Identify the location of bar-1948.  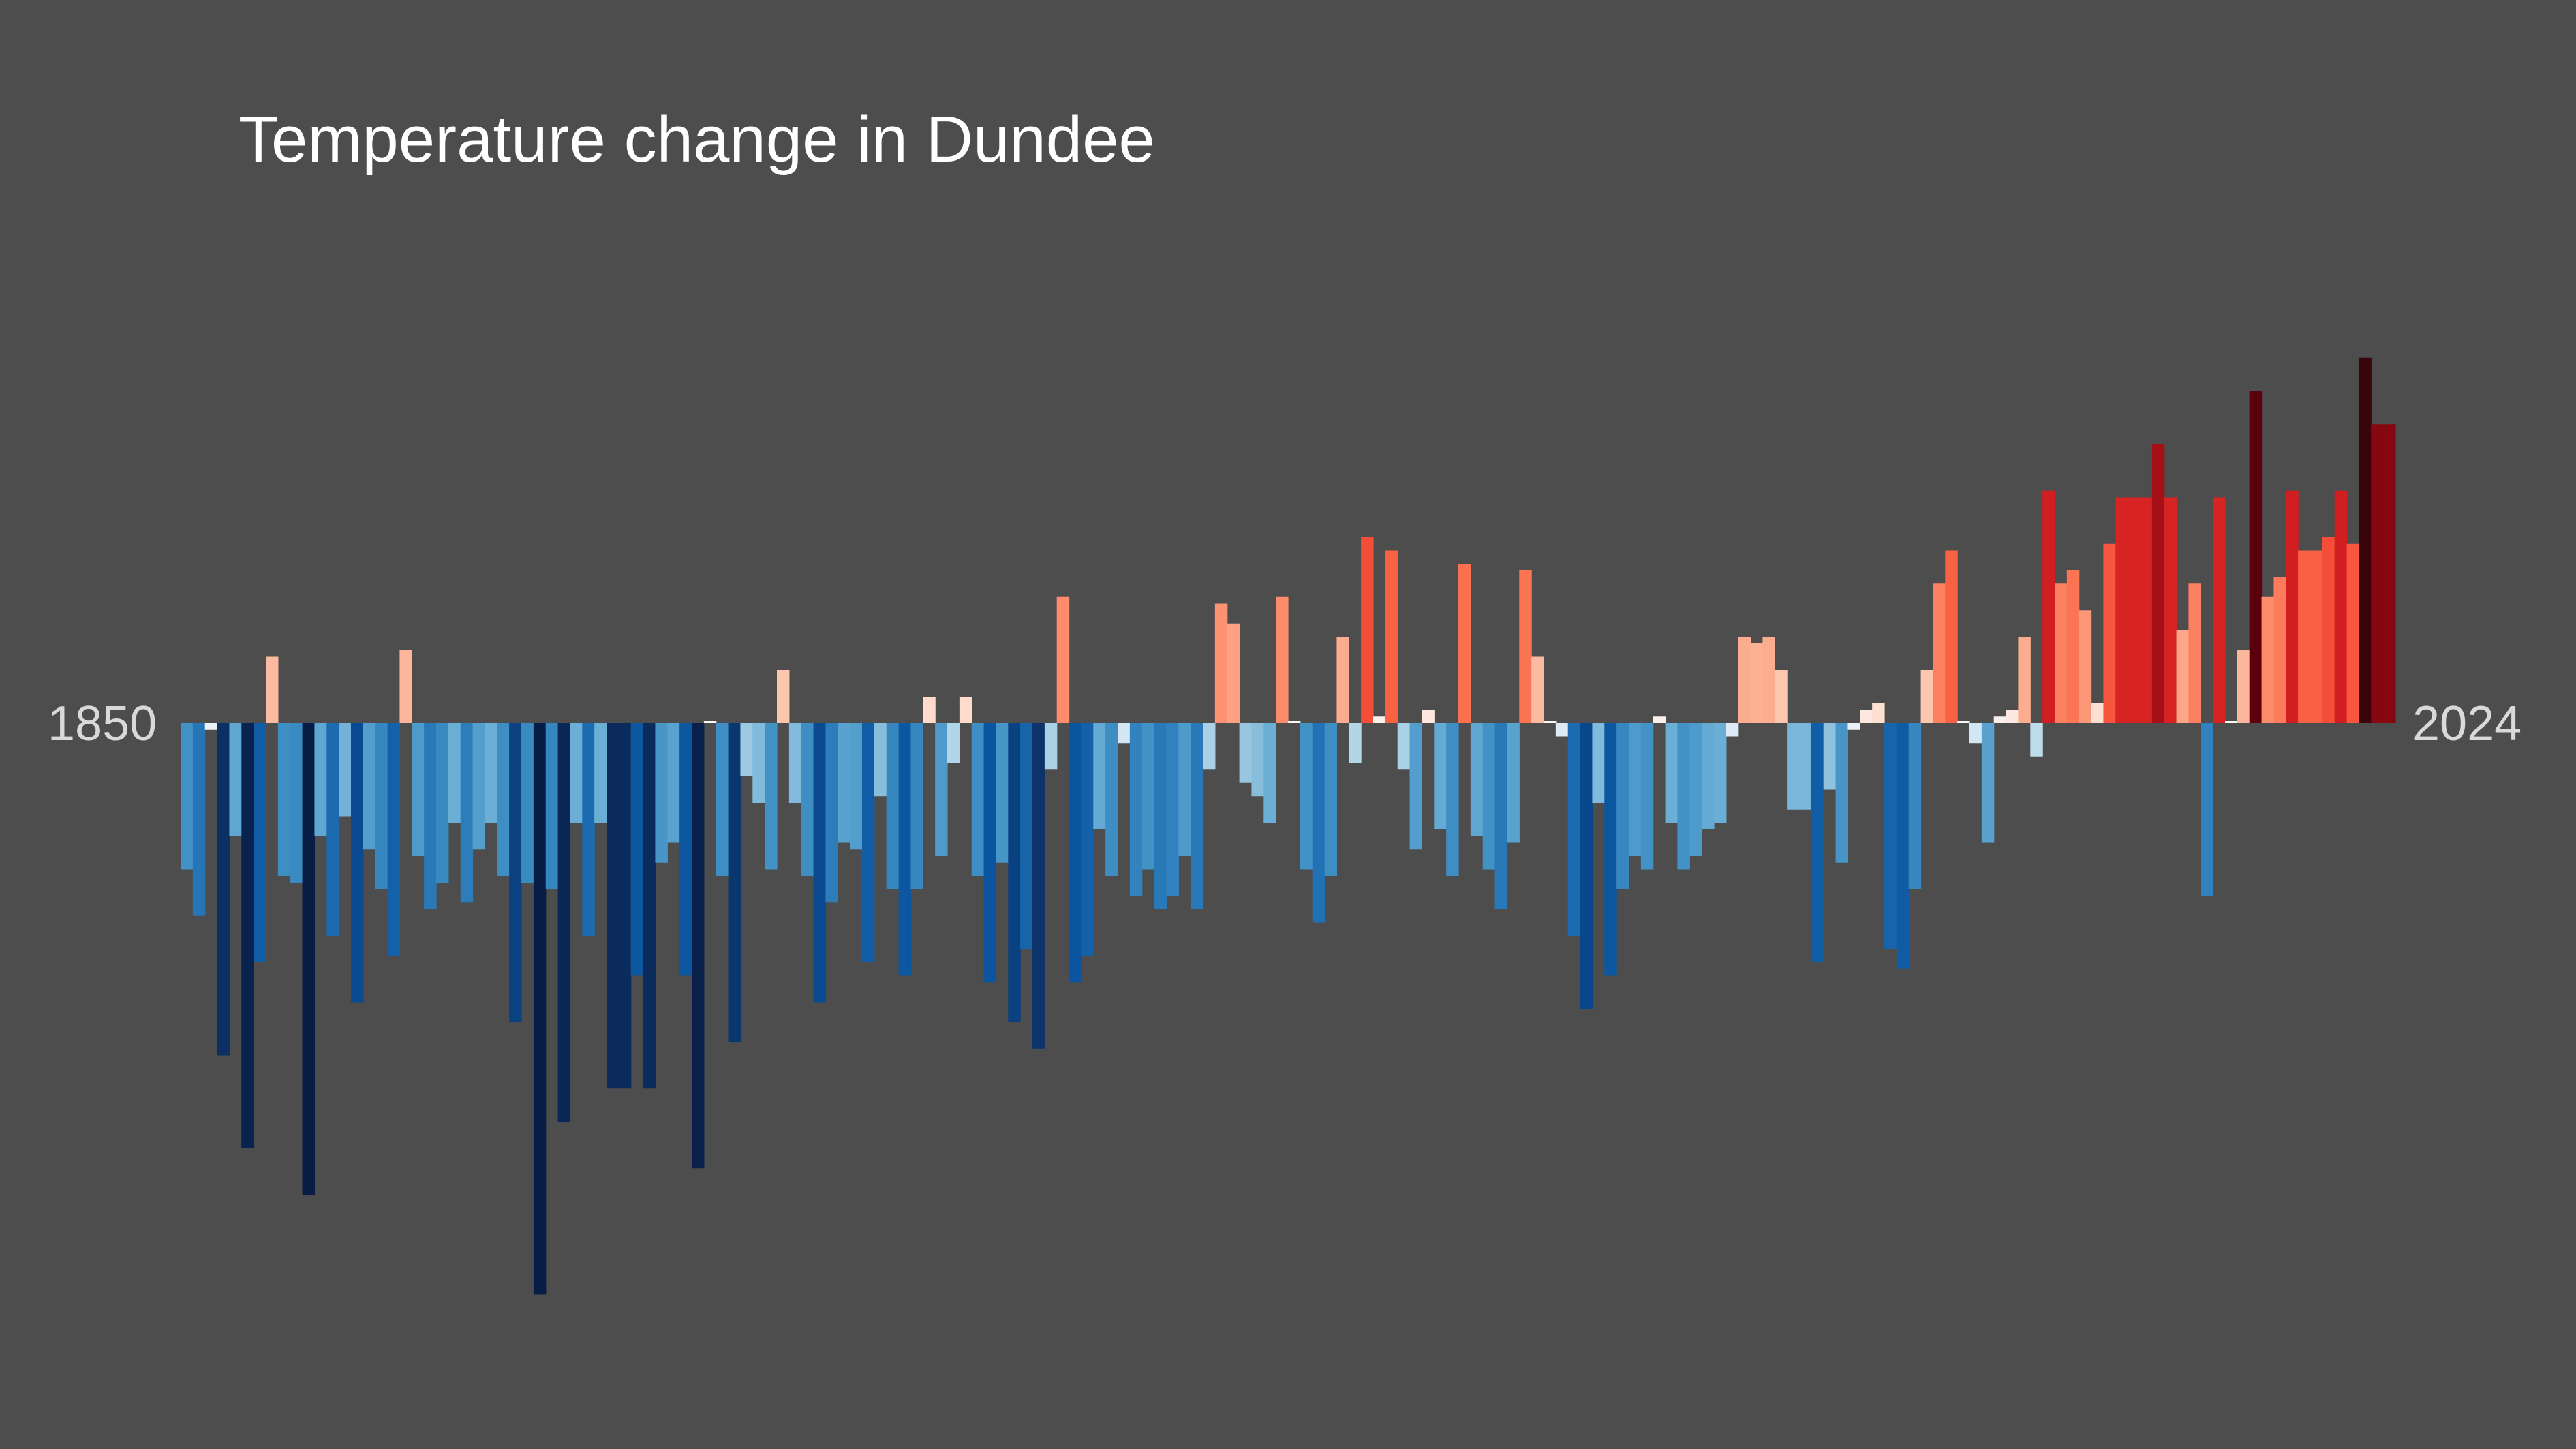
(1379, 719).